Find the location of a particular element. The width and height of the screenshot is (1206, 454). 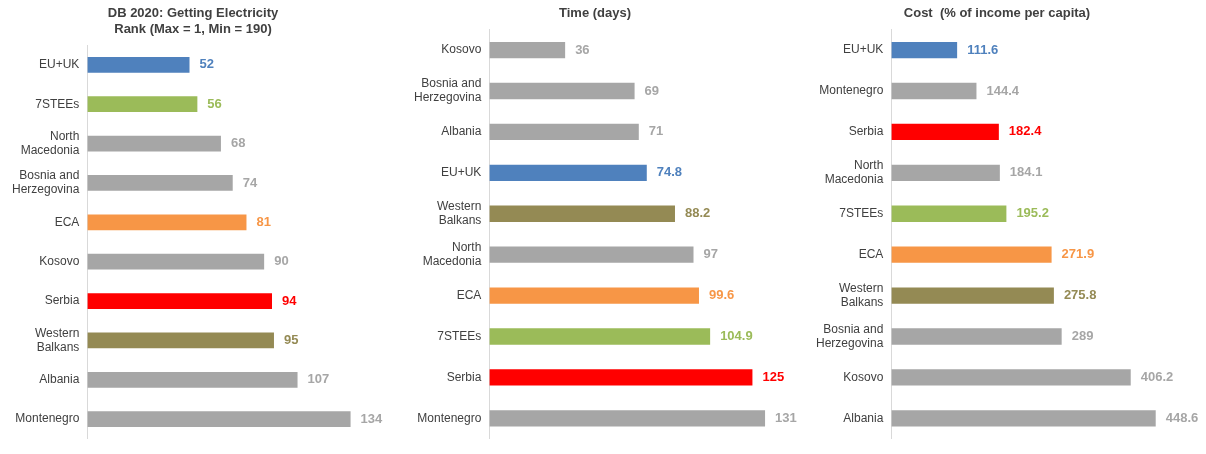

data-label: 71 is located at coordinates (656, 131).